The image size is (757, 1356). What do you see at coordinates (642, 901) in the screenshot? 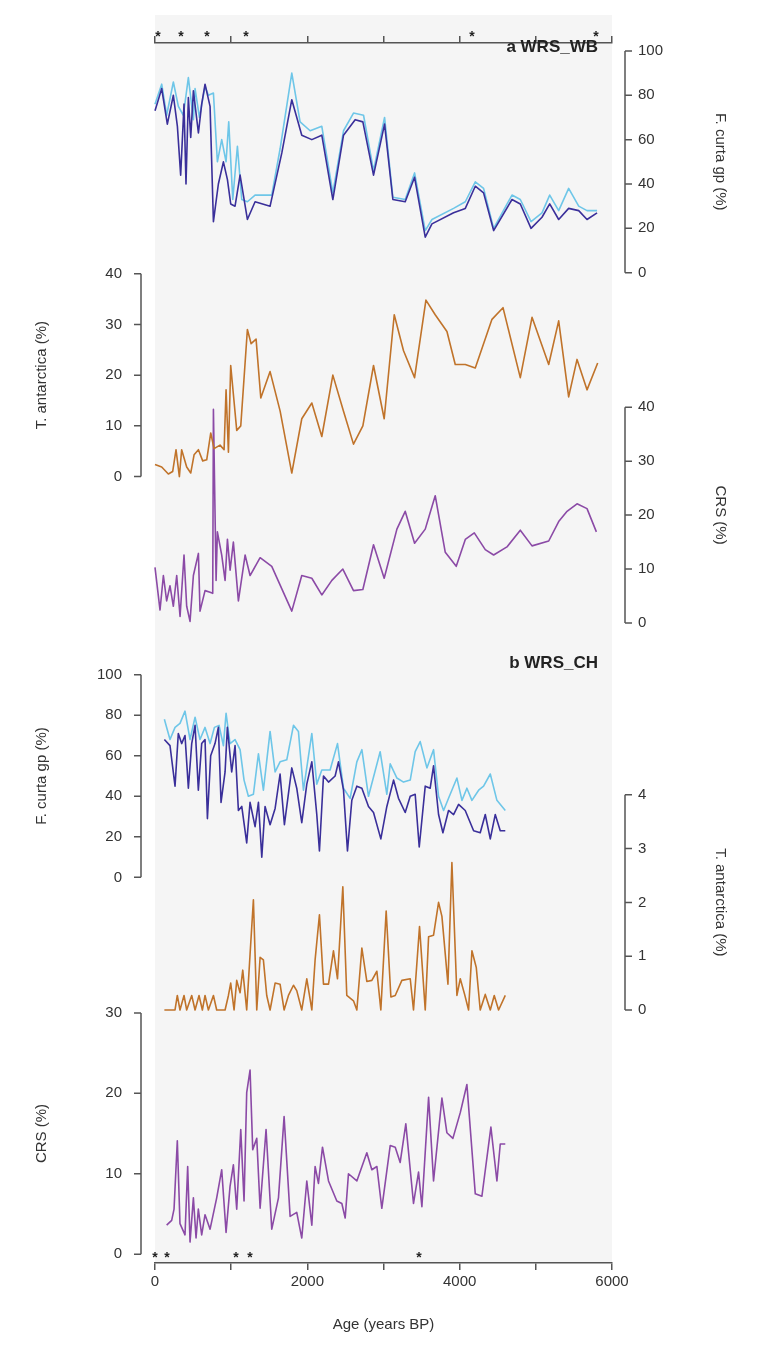
I see `y-tick-label: 2` at bounding box center [642, 901].